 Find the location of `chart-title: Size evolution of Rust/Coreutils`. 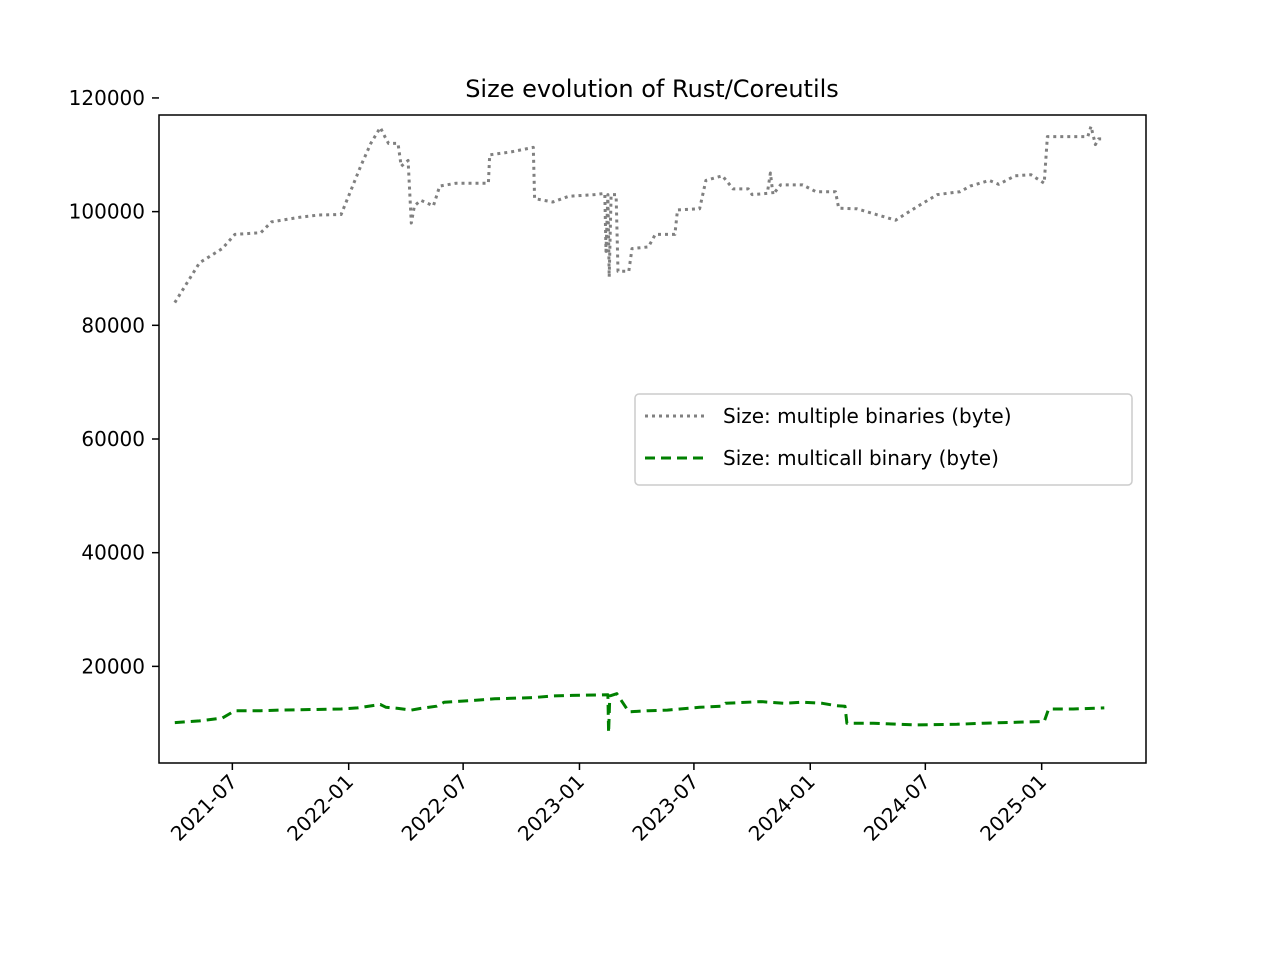

chart-title: Size evolution of Rust/Coreutils is located at coordinates (652, 89).